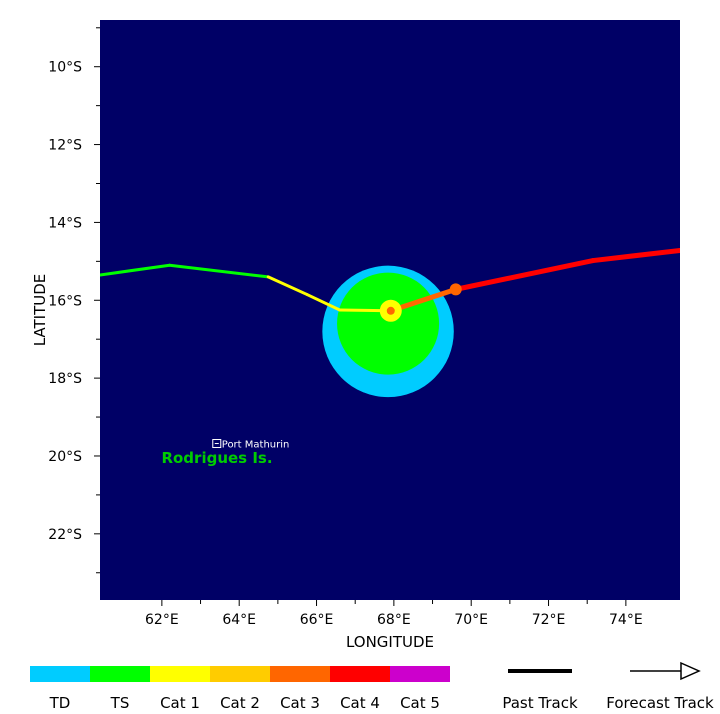 Image resolution: width=720 pixels, height=714 pixels. Describe the element at coordinates (240, 689) in the screenshot. I see `category-legend: TD TS Cat 1 Cat 2 Cat 3 Cat 4 Cat 5` at that location.